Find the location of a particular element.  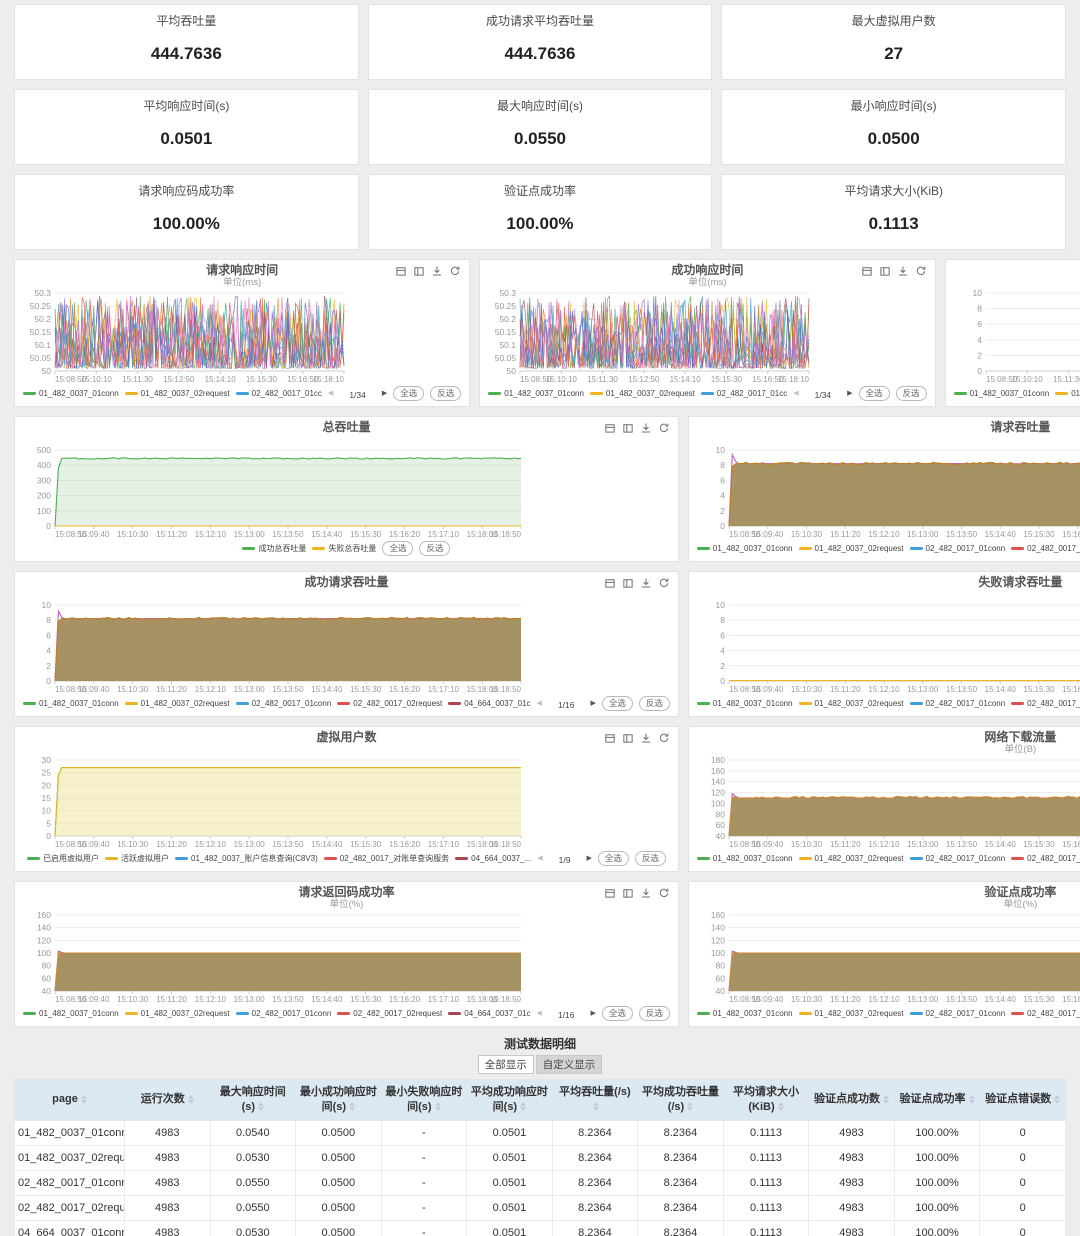

tab-show-all: 全部显示 is located at coordinates (505, 1064).